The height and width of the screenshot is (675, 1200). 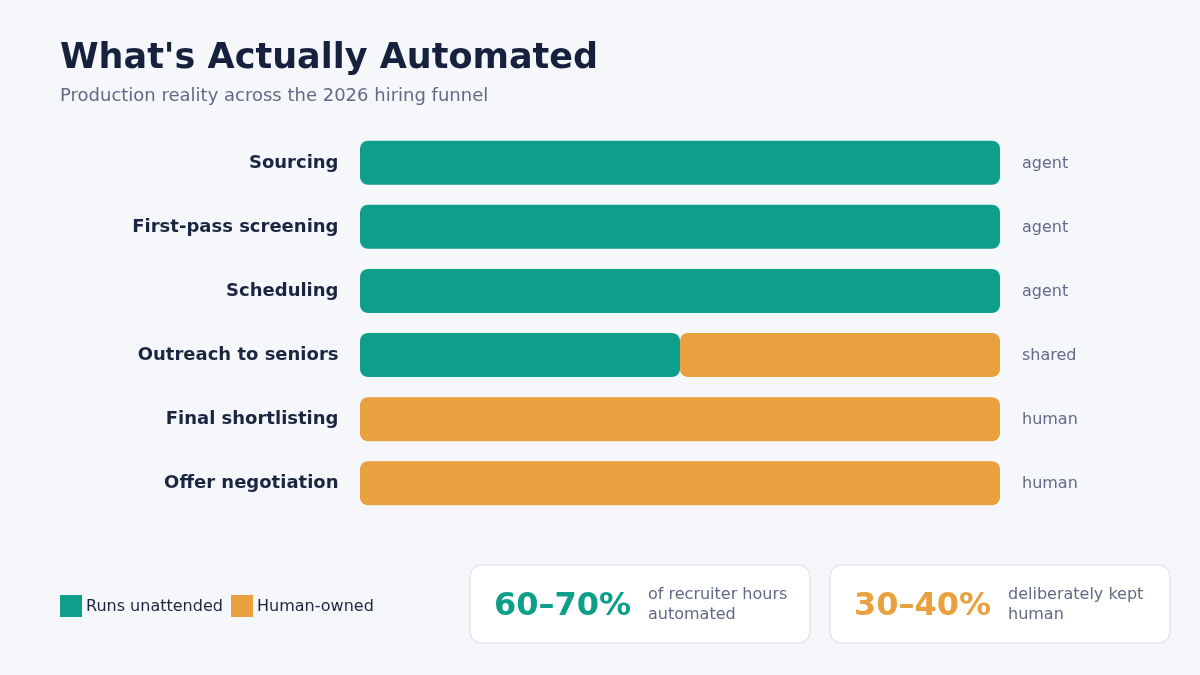 I want to click on y-tick-label: First-pass screening, so click(x=235, y=225).